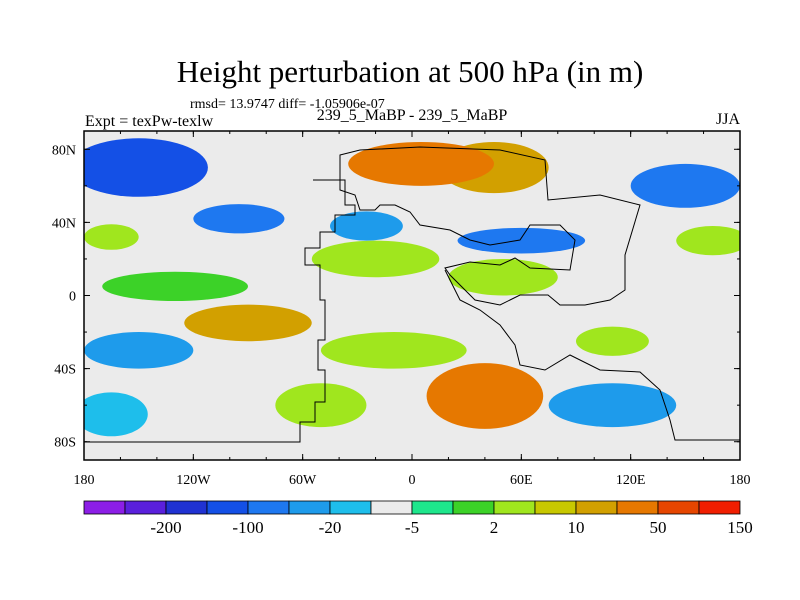 This screenshot has width=800, height=600. Describe the element at coordinates (193, 480) in the screenshot. I see `x-tick-label-1: 120W` at that location.